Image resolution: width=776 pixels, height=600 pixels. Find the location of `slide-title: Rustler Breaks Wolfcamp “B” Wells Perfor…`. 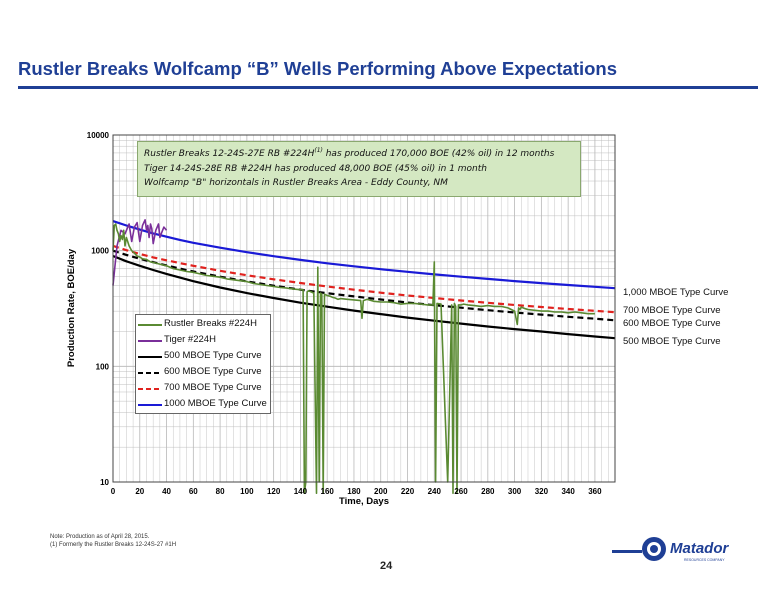

slide-title: Rustler Breaks Wolfcamp “B” Wells Perfor… is located at coordinates (318, 68).